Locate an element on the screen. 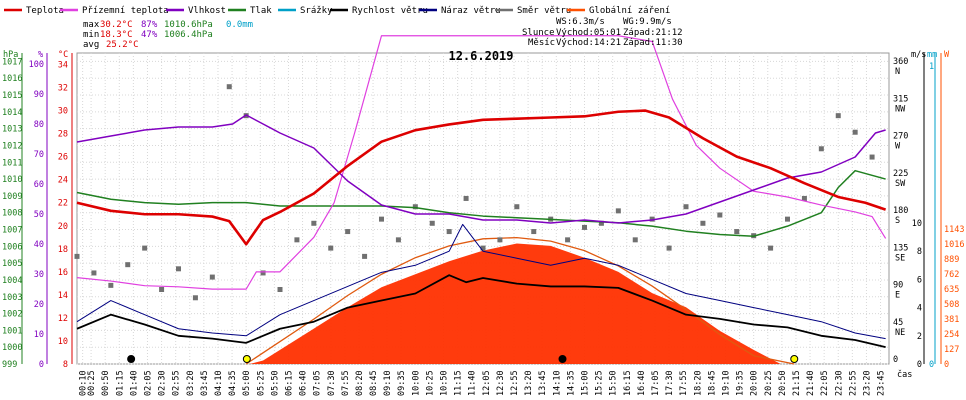 This screenshot has width=966, height=400. time-tick-label: 02:55 is located at coordinates (177, 383).